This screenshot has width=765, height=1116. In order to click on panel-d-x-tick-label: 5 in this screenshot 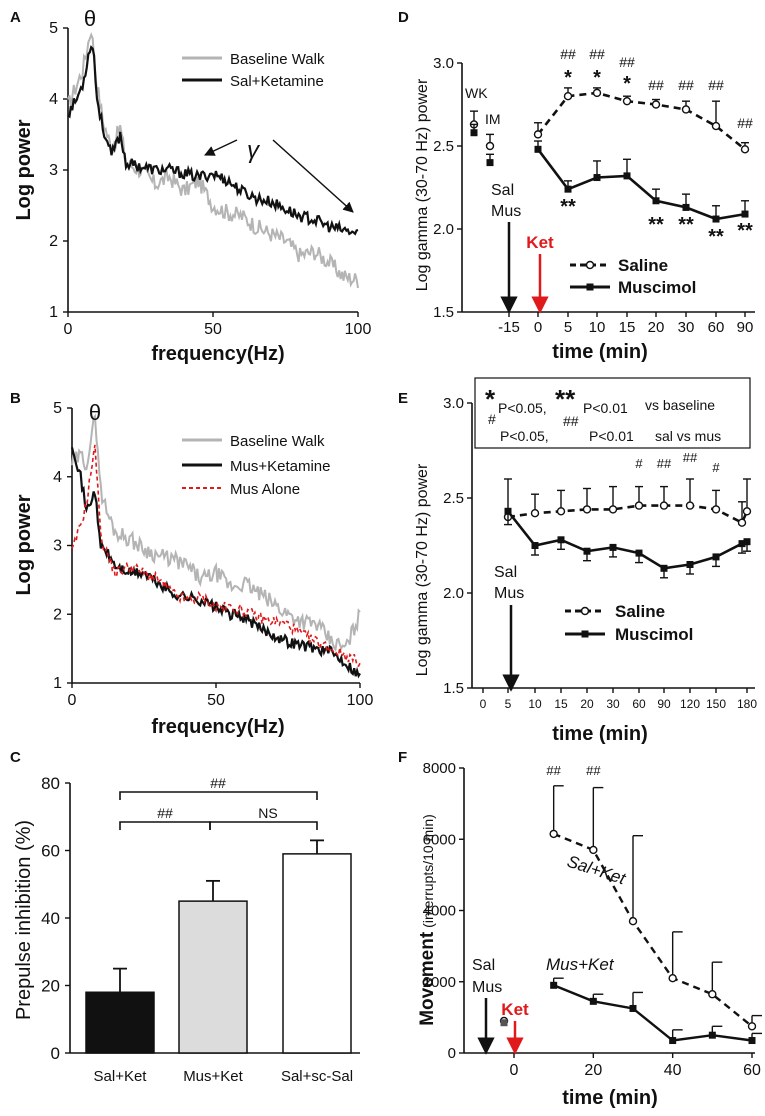, I will do `click(568, 327)`.